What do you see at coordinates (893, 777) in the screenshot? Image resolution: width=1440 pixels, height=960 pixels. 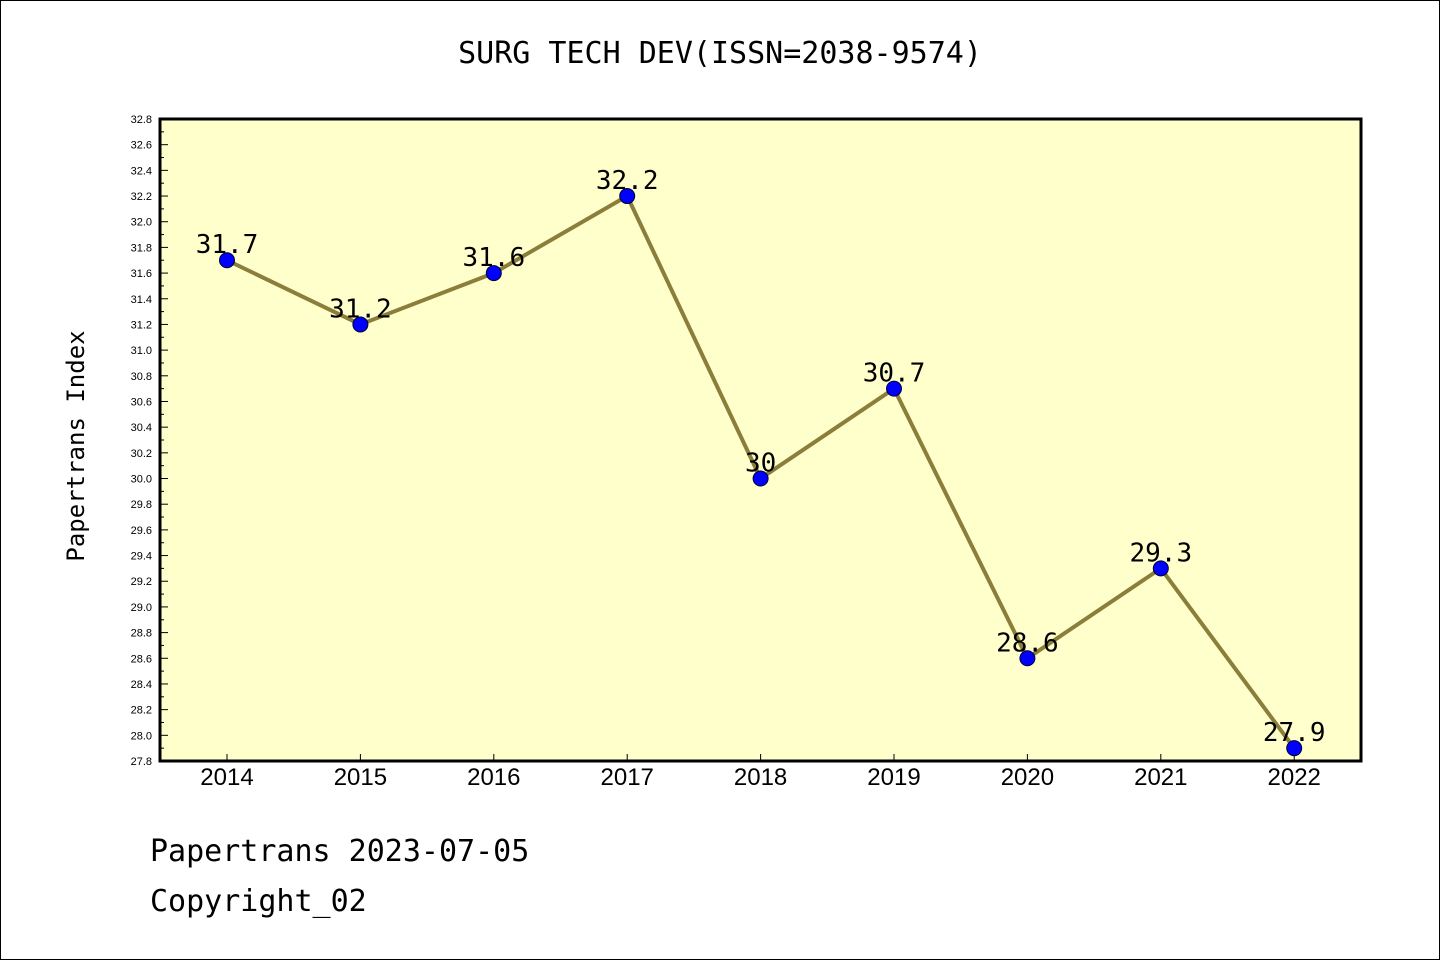 I see `x-tick-label: 2019` at bounding box center [893, 777].